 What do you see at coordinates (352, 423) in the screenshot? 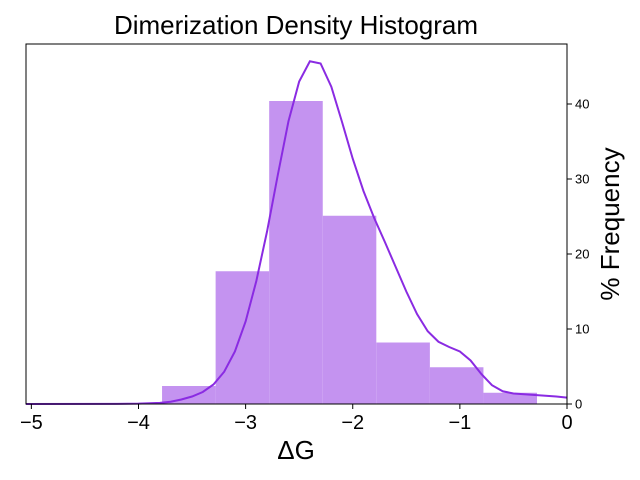
I see `x-tick-label: −2` at bounding box center [352, 423].